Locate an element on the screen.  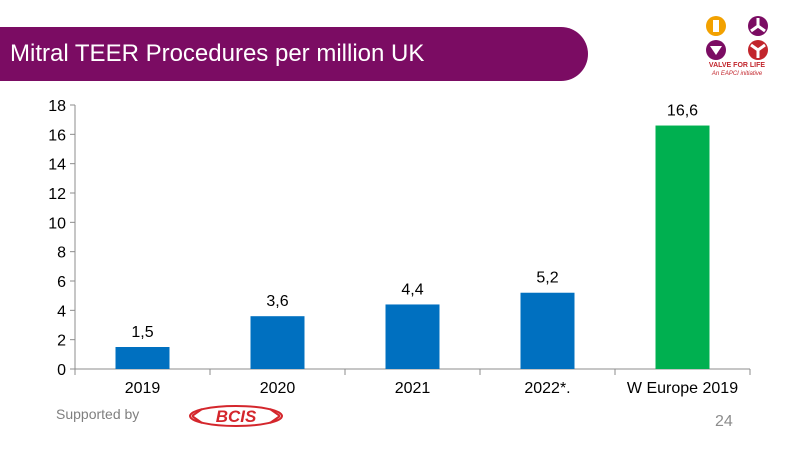
sponsor-logo-text: BCIS is located at coordinates (236, 416).